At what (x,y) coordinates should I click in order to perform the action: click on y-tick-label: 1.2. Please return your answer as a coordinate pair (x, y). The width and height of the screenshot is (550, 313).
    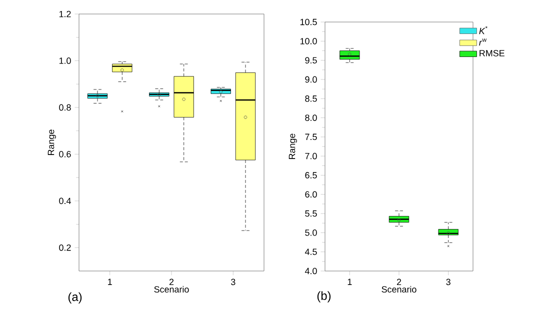
    Looking at the image, I should click on (65, 14).